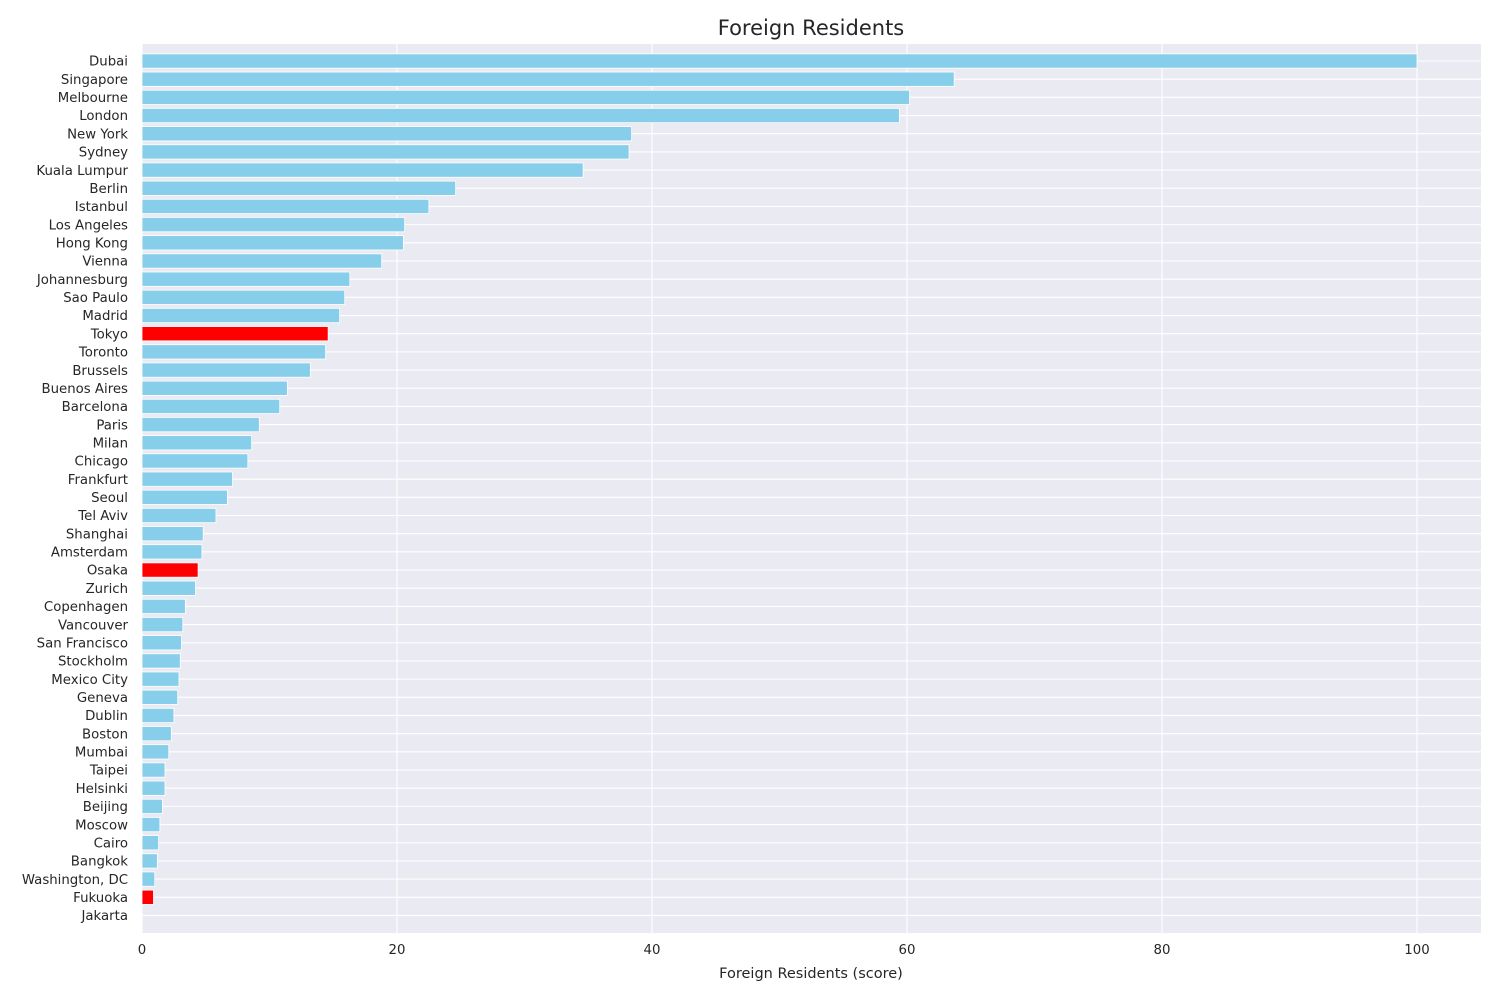 The image size is (1500, 1000). Describe the element at coordinates (93, 662) in the screenshot. I see `category-label: Stockholm` at that location.